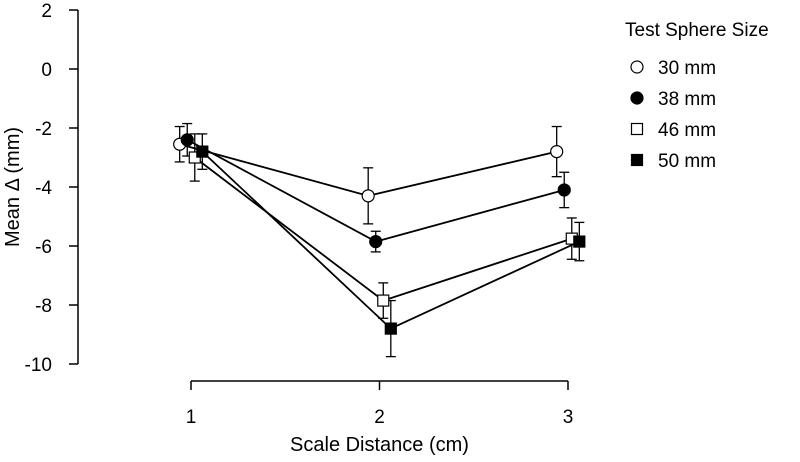 The width and height of the screenshot is (800, 462). What do you see at coordinates (43, 129) in the screenshot?
I see `y-tick-label: -2` at bounding box center [43, 129].